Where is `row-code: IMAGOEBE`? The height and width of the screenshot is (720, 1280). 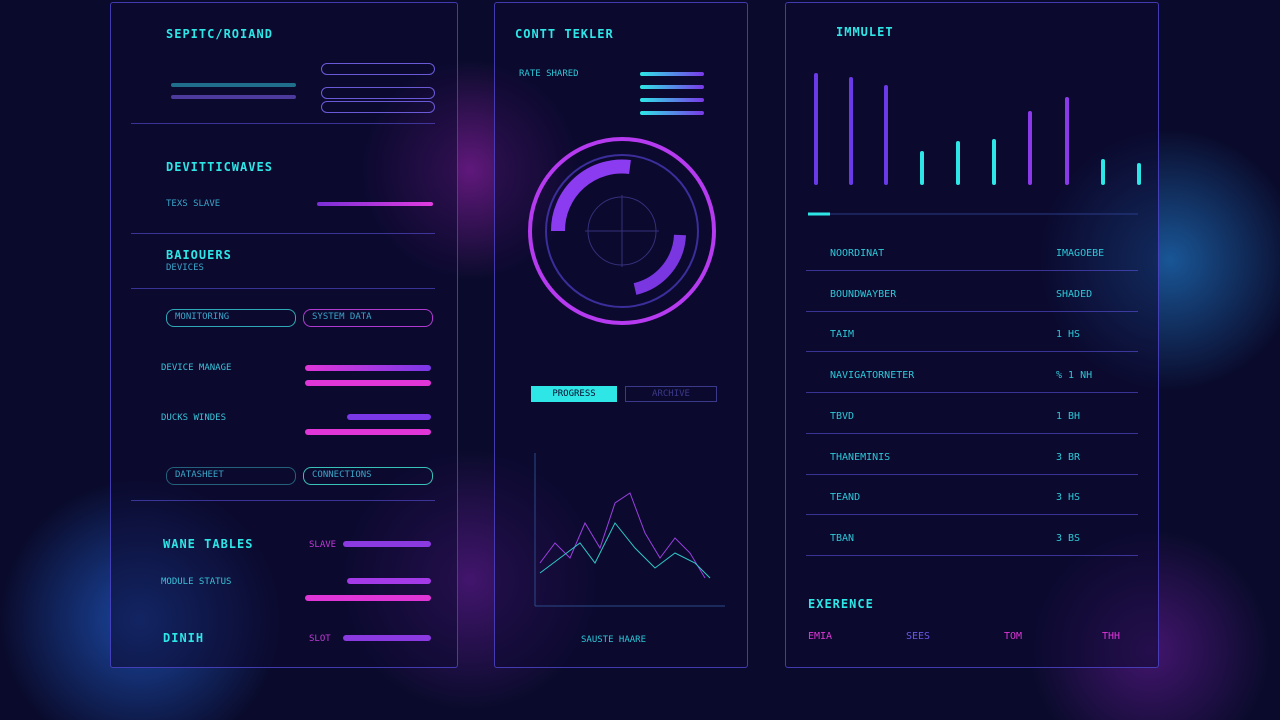
row-code: IMAGOEBE is located at coordinates (1080, 253).